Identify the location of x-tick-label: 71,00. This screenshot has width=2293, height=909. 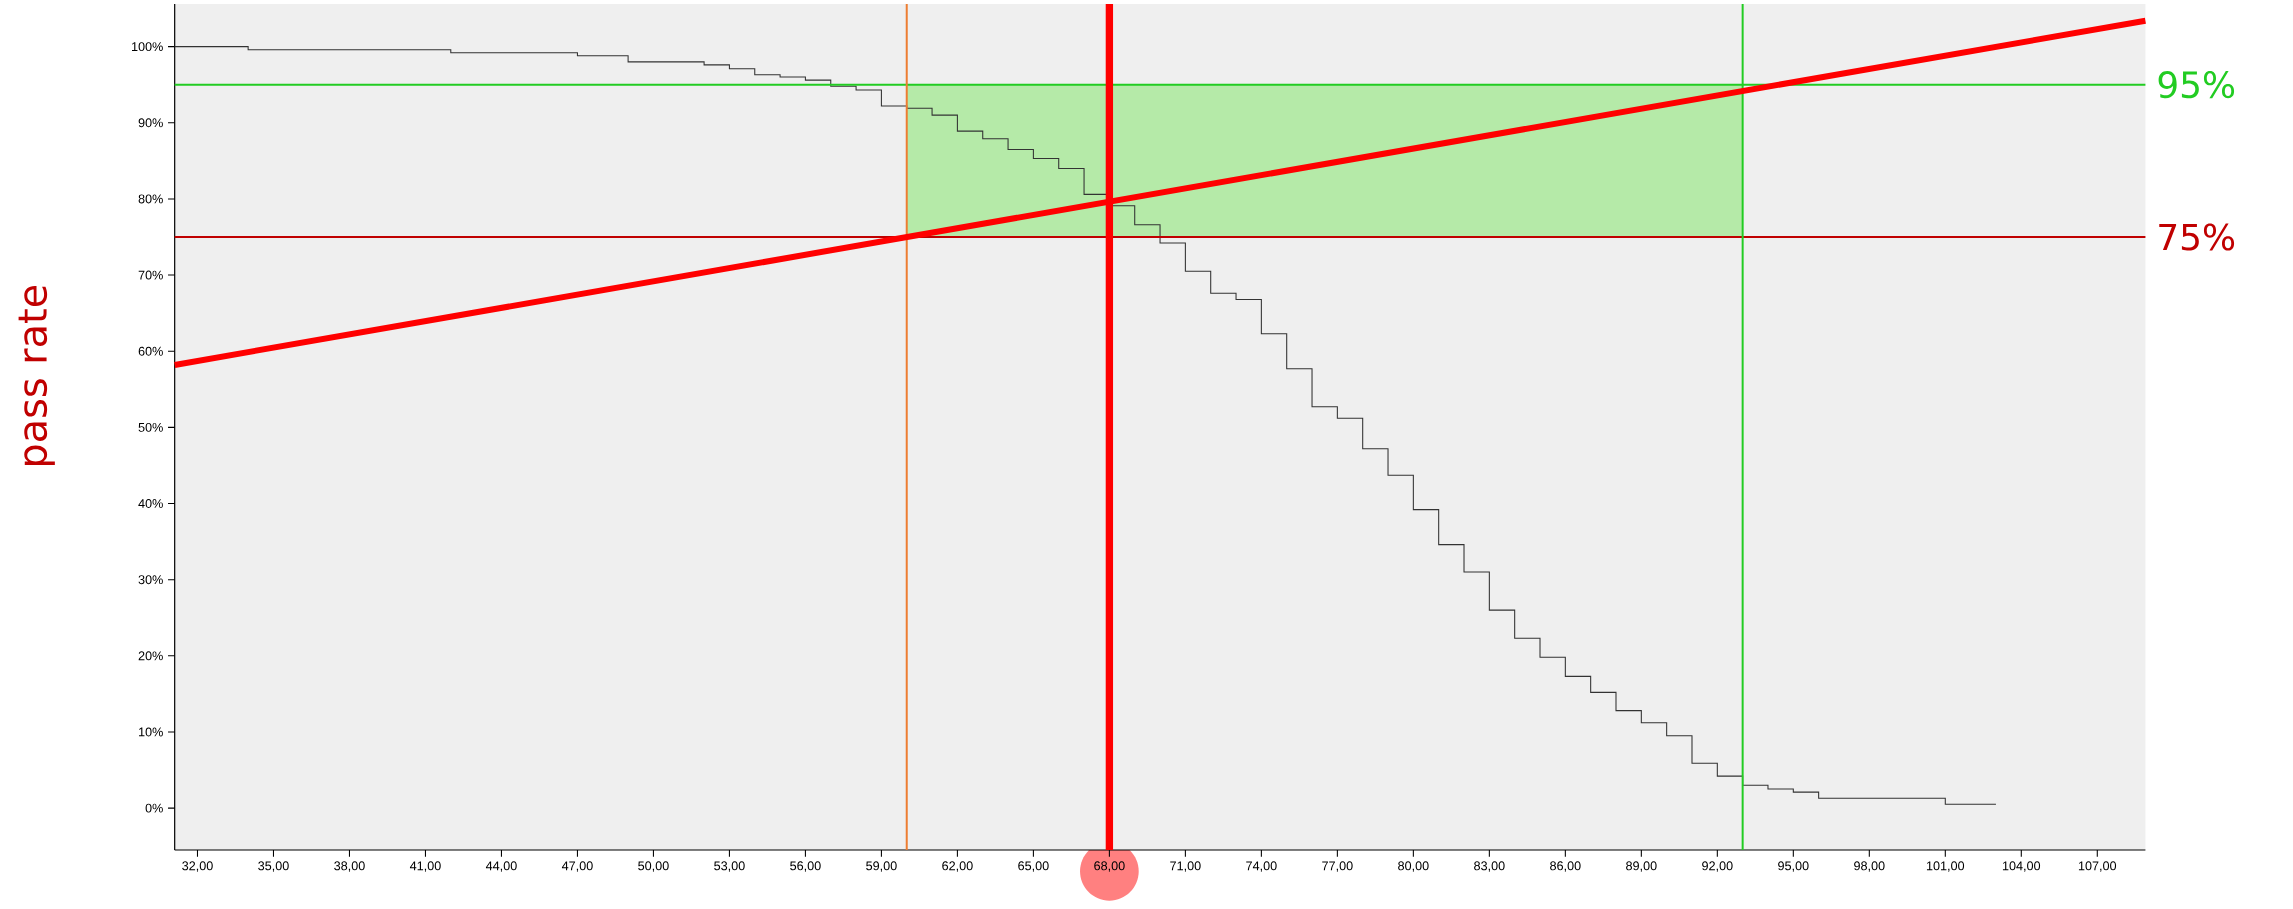
(1185, 866).